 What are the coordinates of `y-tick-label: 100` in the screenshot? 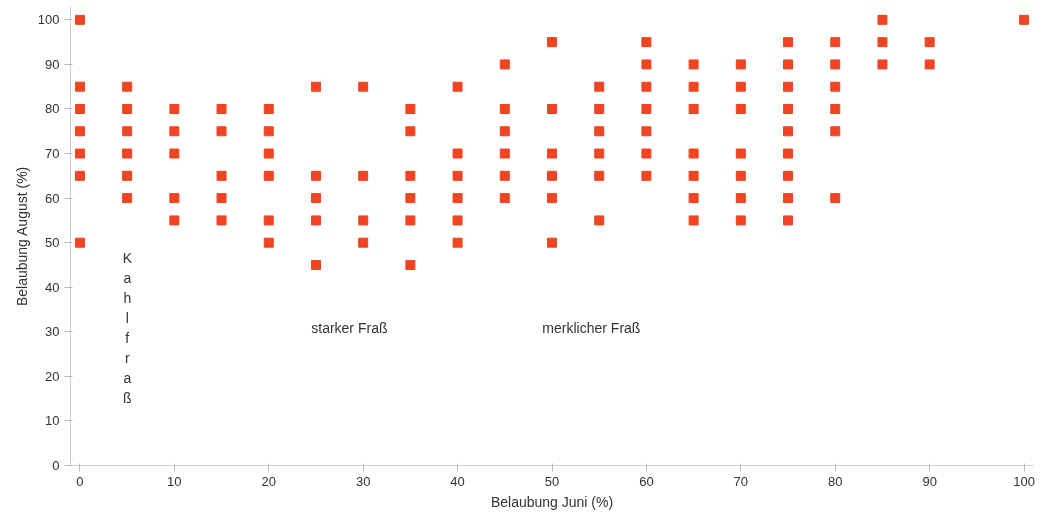 It's located at (48, 20).